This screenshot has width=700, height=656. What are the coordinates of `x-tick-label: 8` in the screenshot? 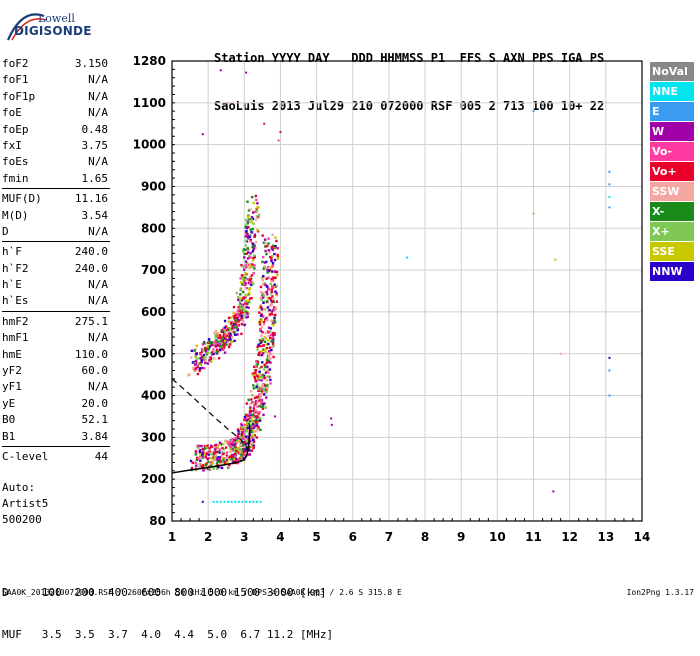 It's located at (425, 537).